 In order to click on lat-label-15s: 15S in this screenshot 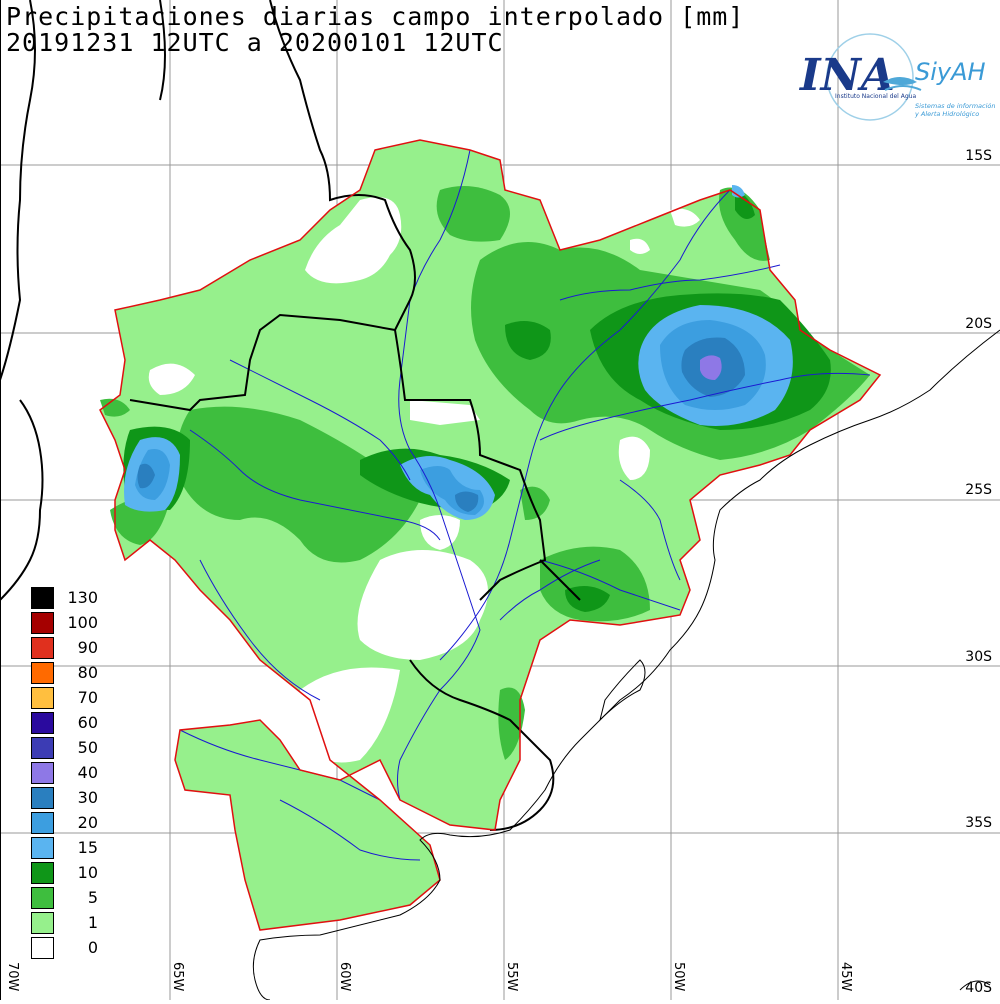, I will do `click(978, 156)`.